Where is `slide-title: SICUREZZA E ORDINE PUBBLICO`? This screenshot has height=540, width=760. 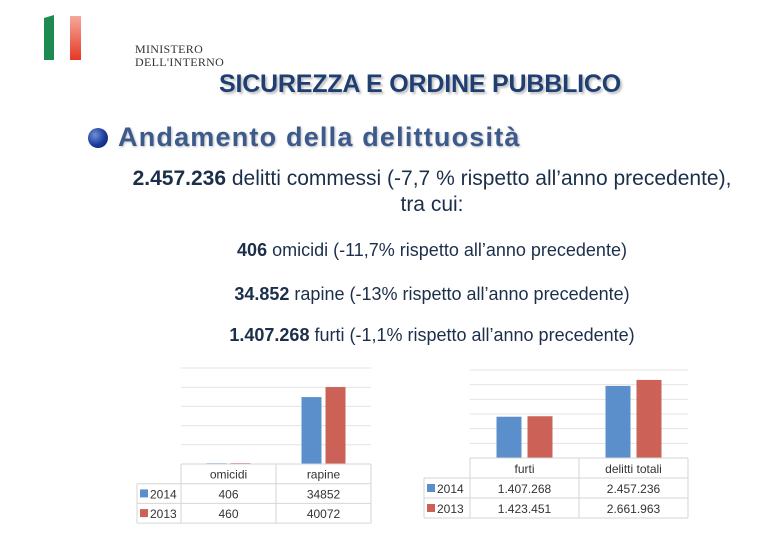
slide-title: SICUREZZA E ORDINE PUBBLICO is located at coordinates (420, 84).